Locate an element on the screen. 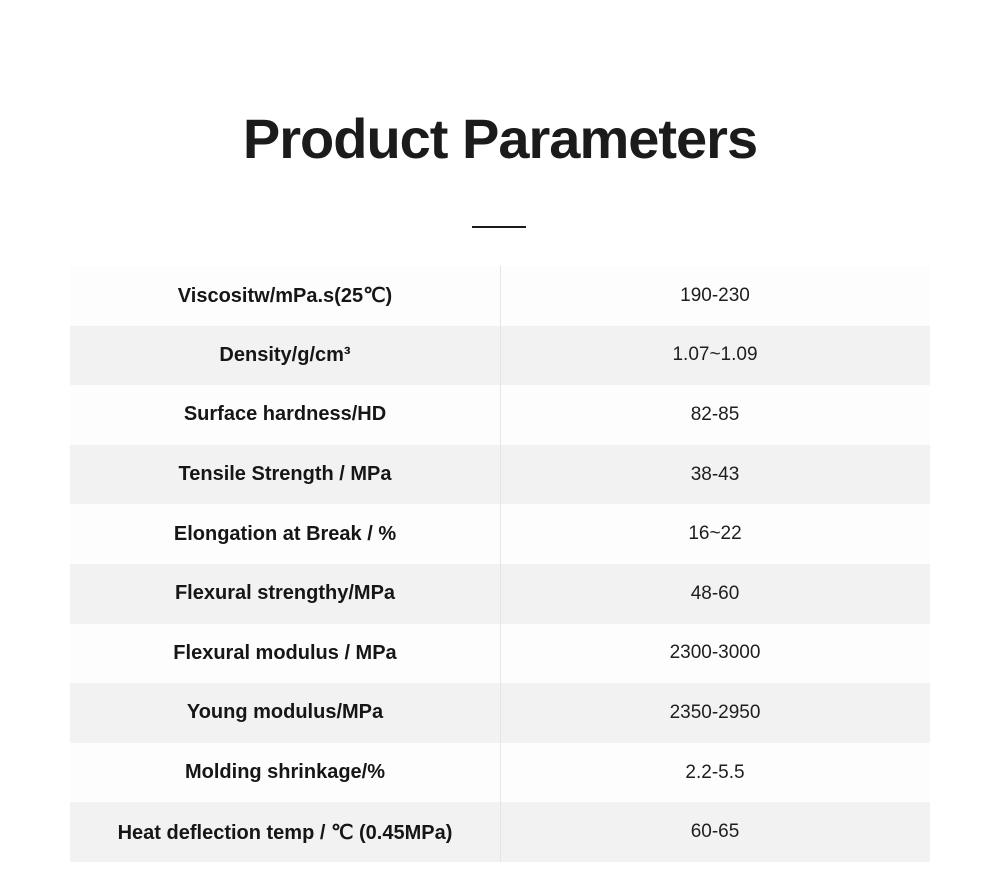 The image size is (1000, 885). param-value-cell: 2.2-5.5 is located at coordinates (715, 772).